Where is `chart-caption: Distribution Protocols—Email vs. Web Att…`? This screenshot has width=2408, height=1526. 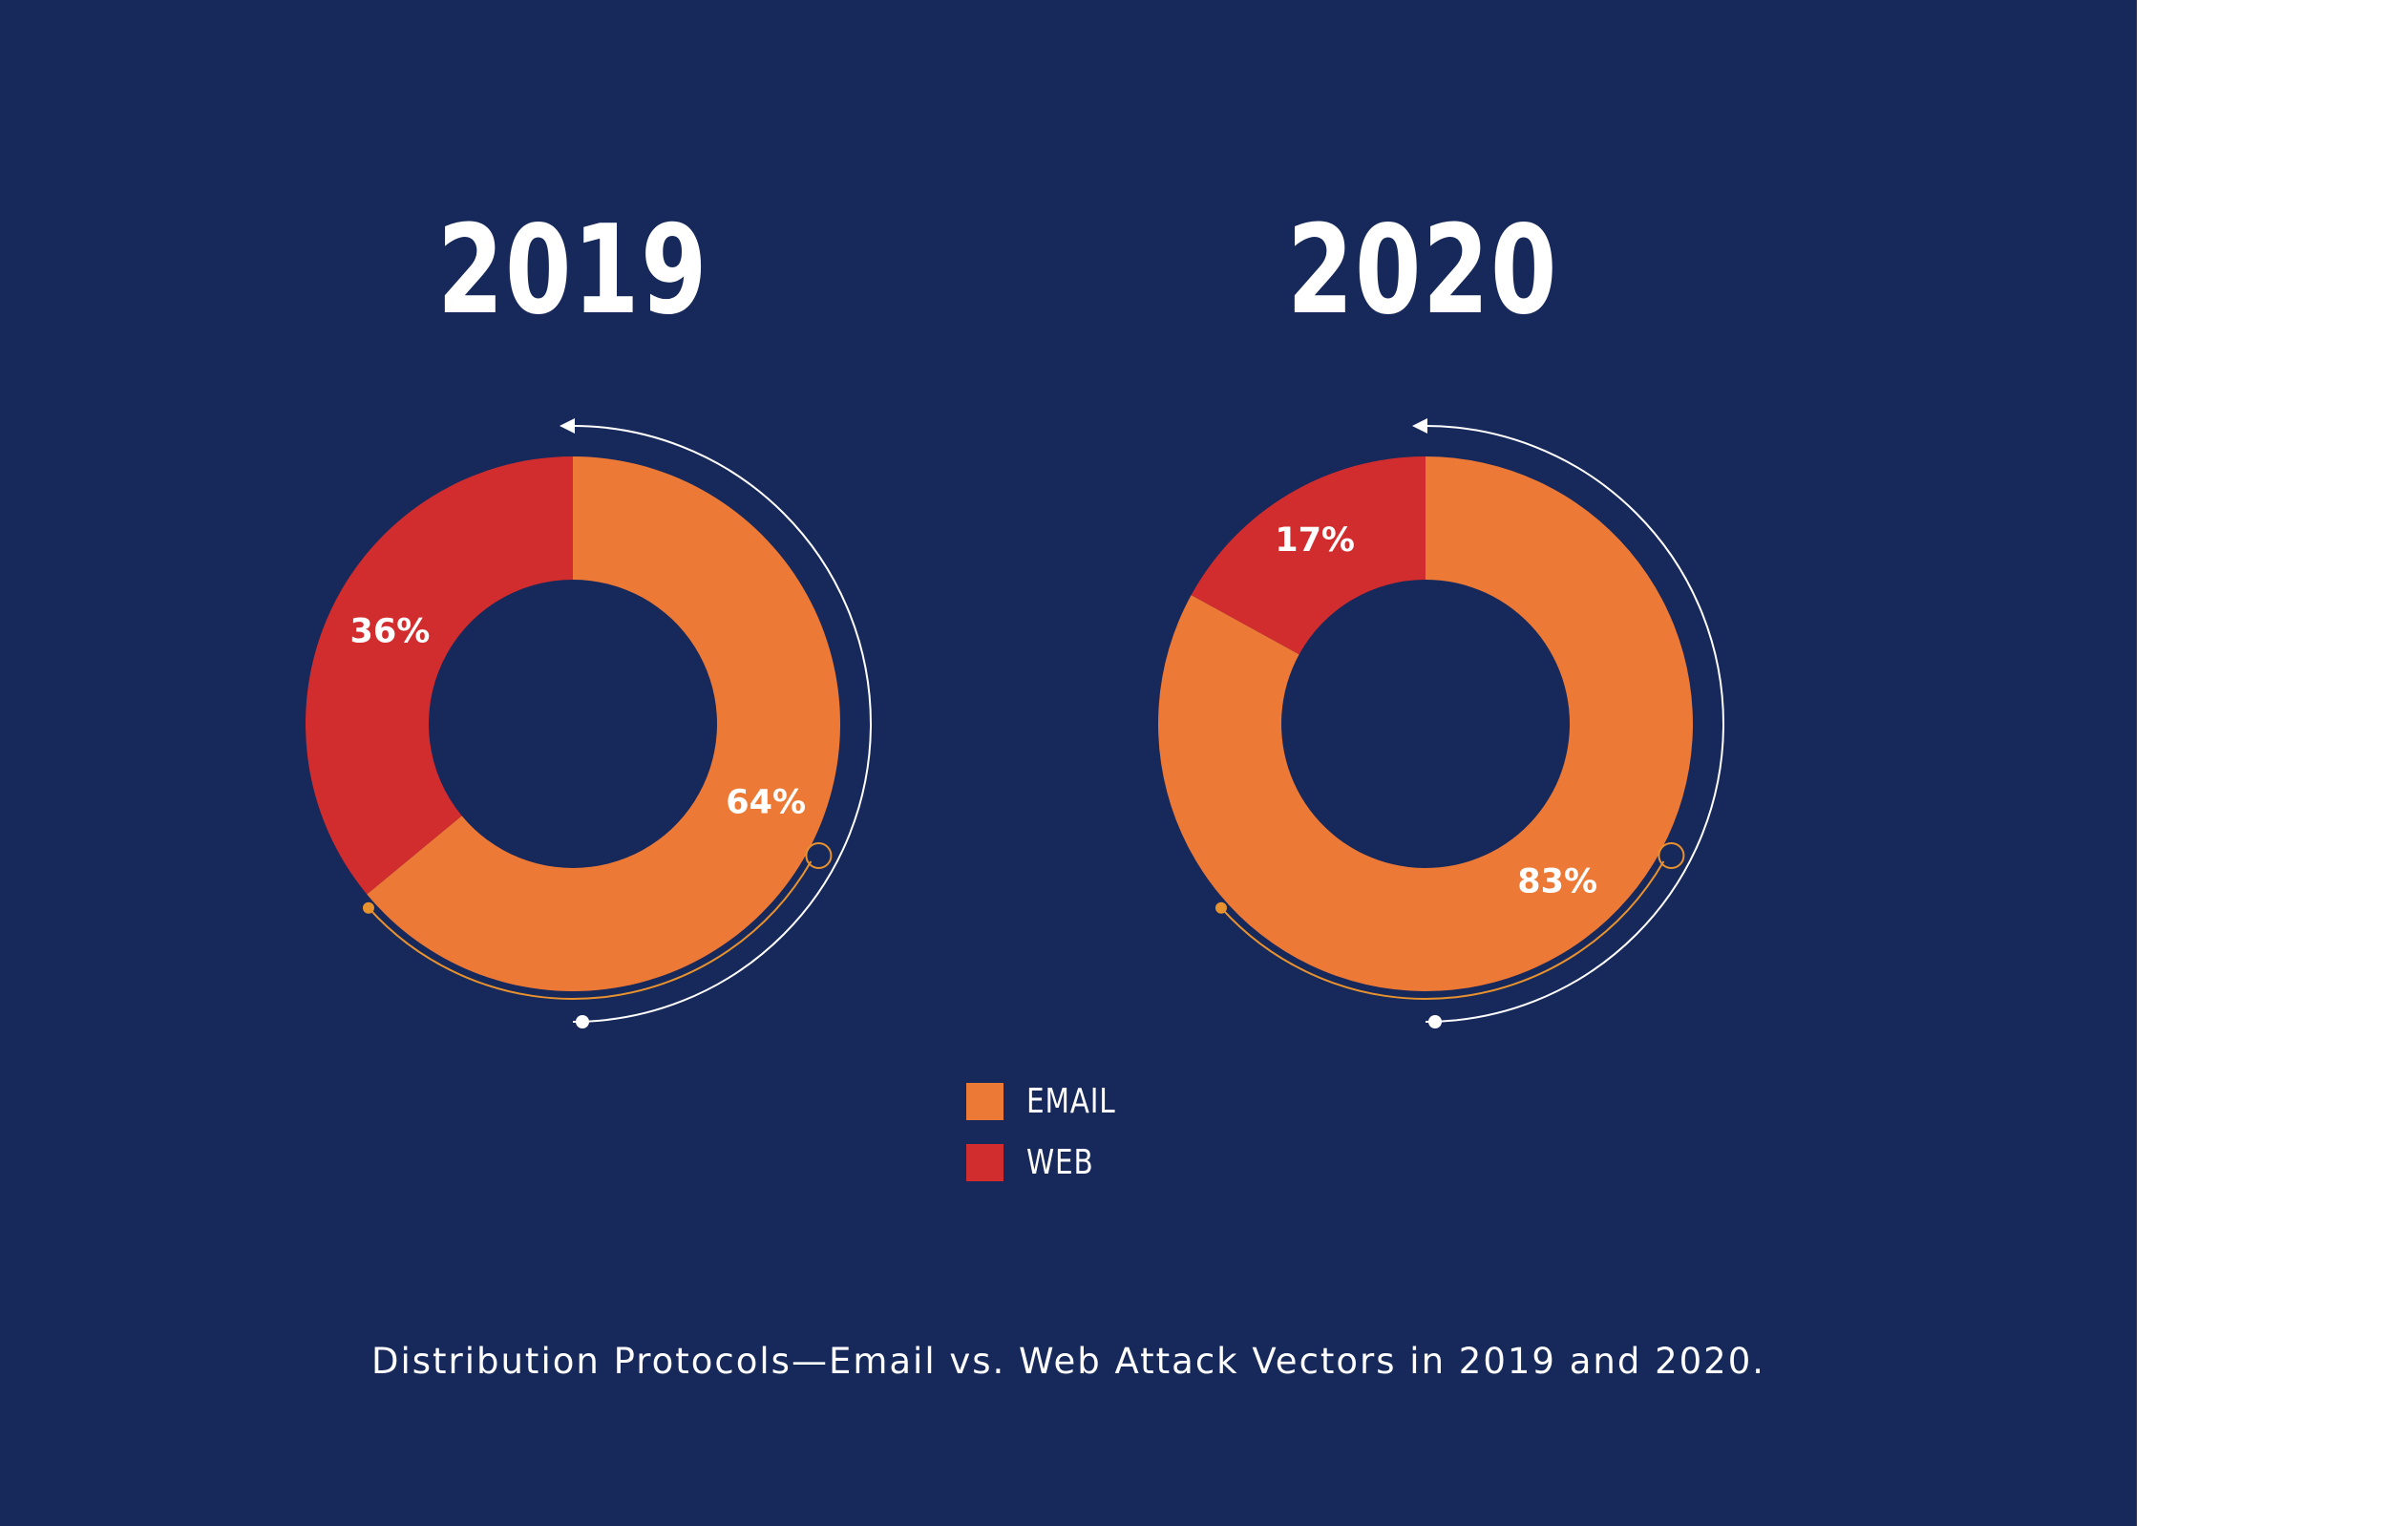 chart-caption: Distribution Protocols—Email vs. Web Att… is located at coordinates (1068, 1361).